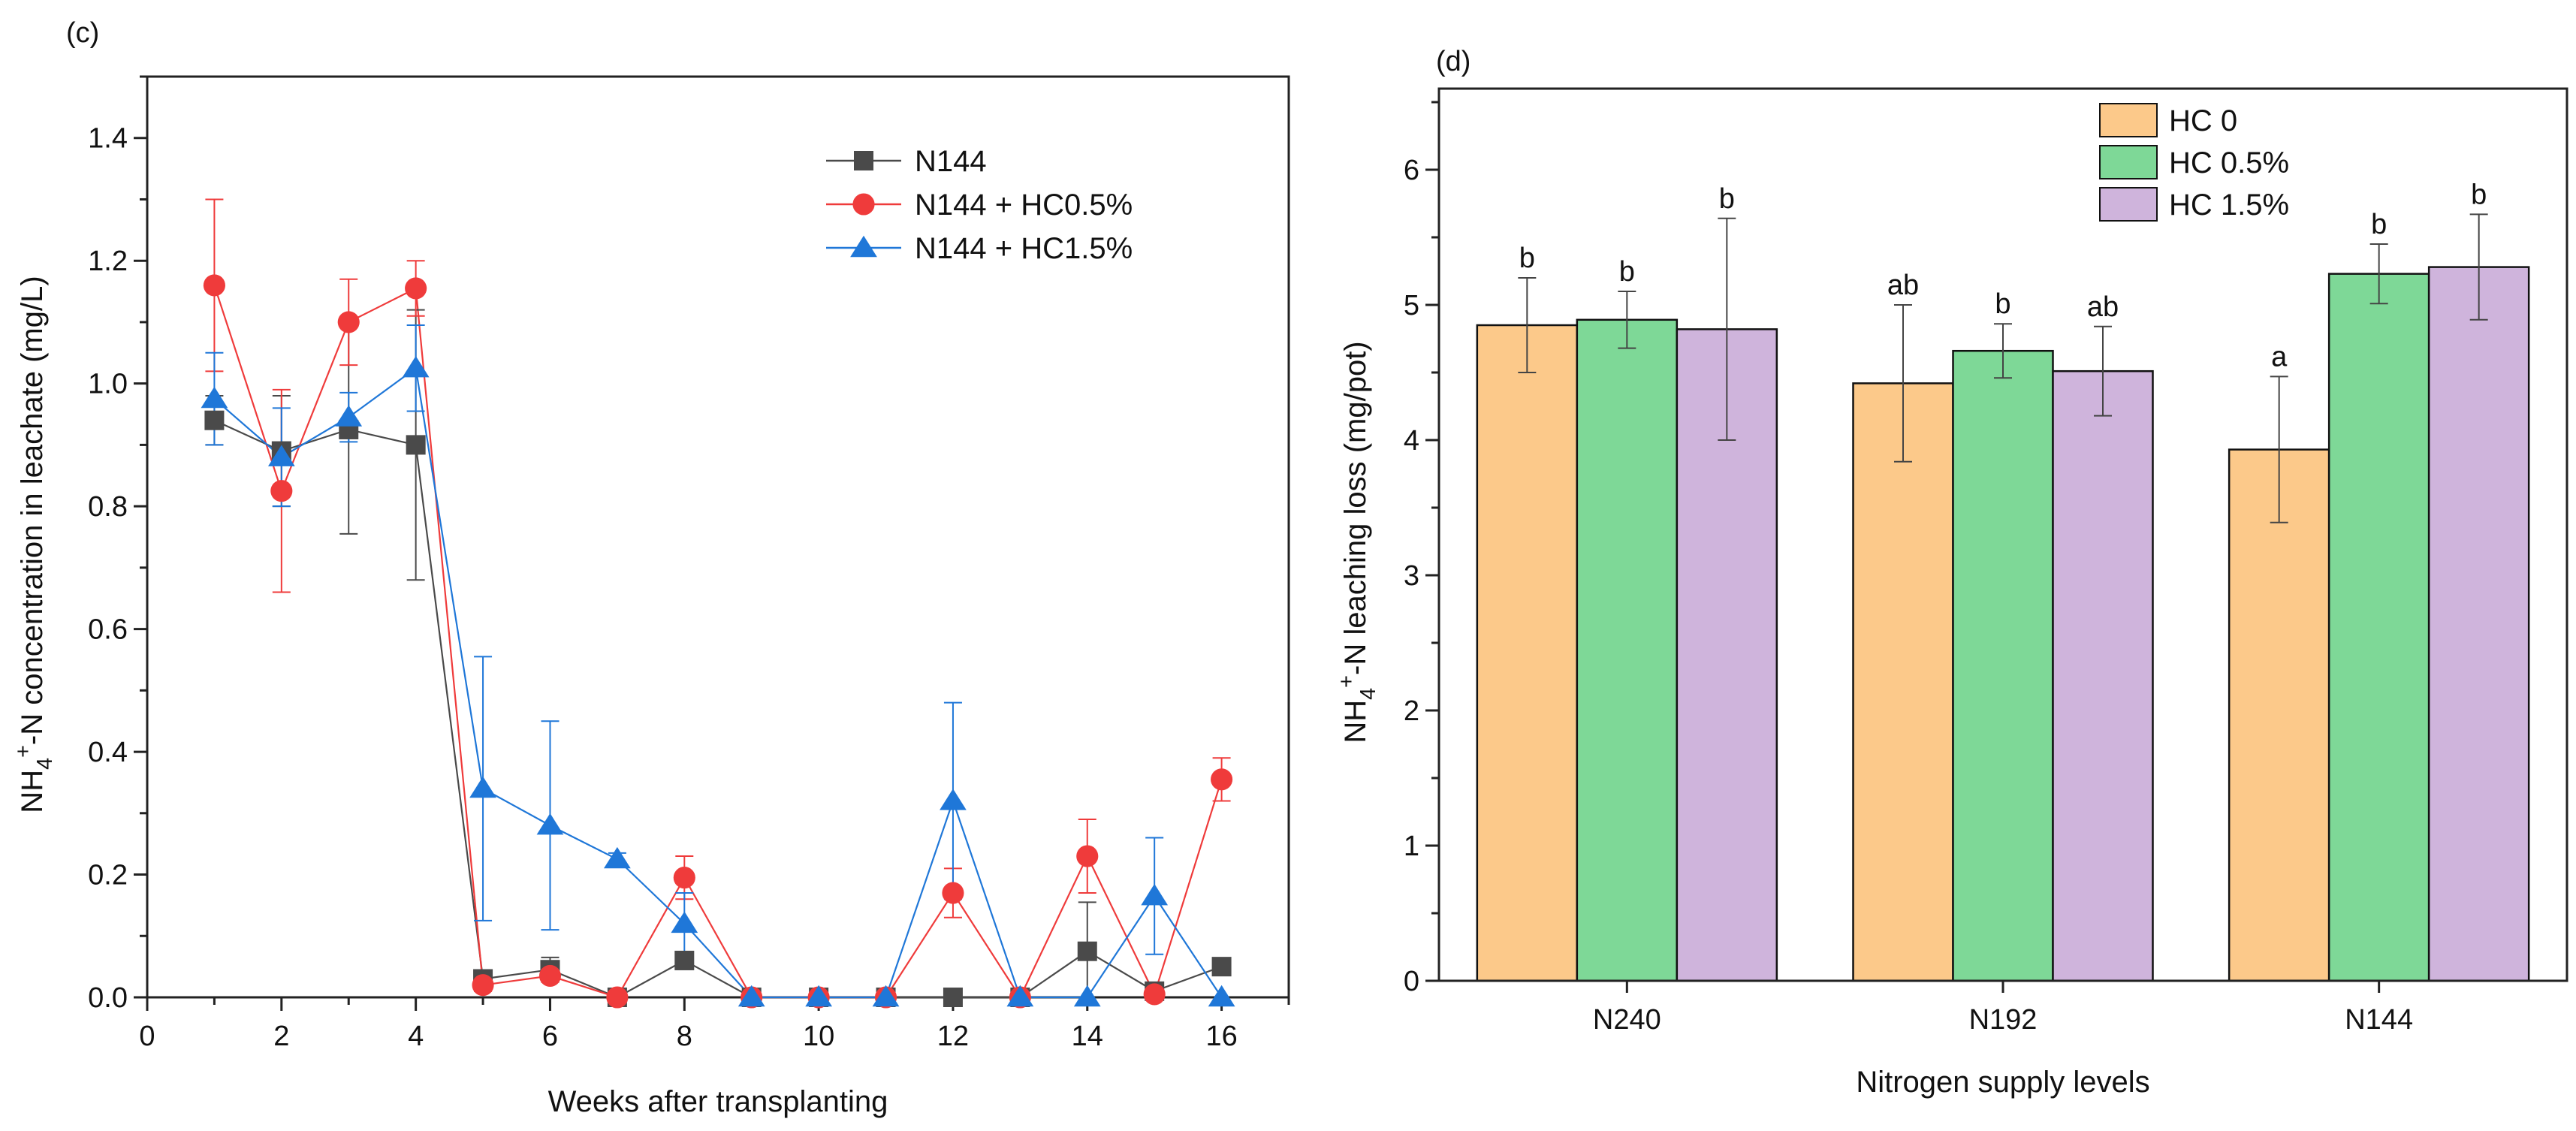 This screenshot has height=1131, width=2576. What do you see at coordinates (1024, 205) in the screenshot?
I see `legend-label: N144 + HC0.5%` at bounding box center [1024, 205].